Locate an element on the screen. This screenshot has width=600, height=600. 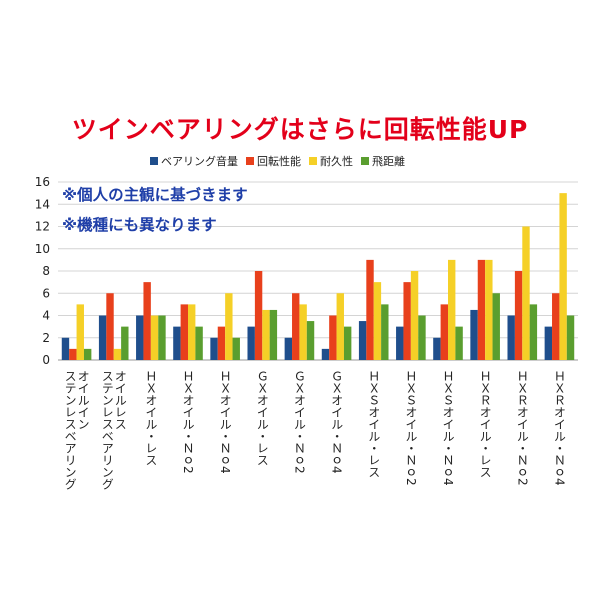
legend-label-durability: 耐久性 is located at coordinates (336, 161).